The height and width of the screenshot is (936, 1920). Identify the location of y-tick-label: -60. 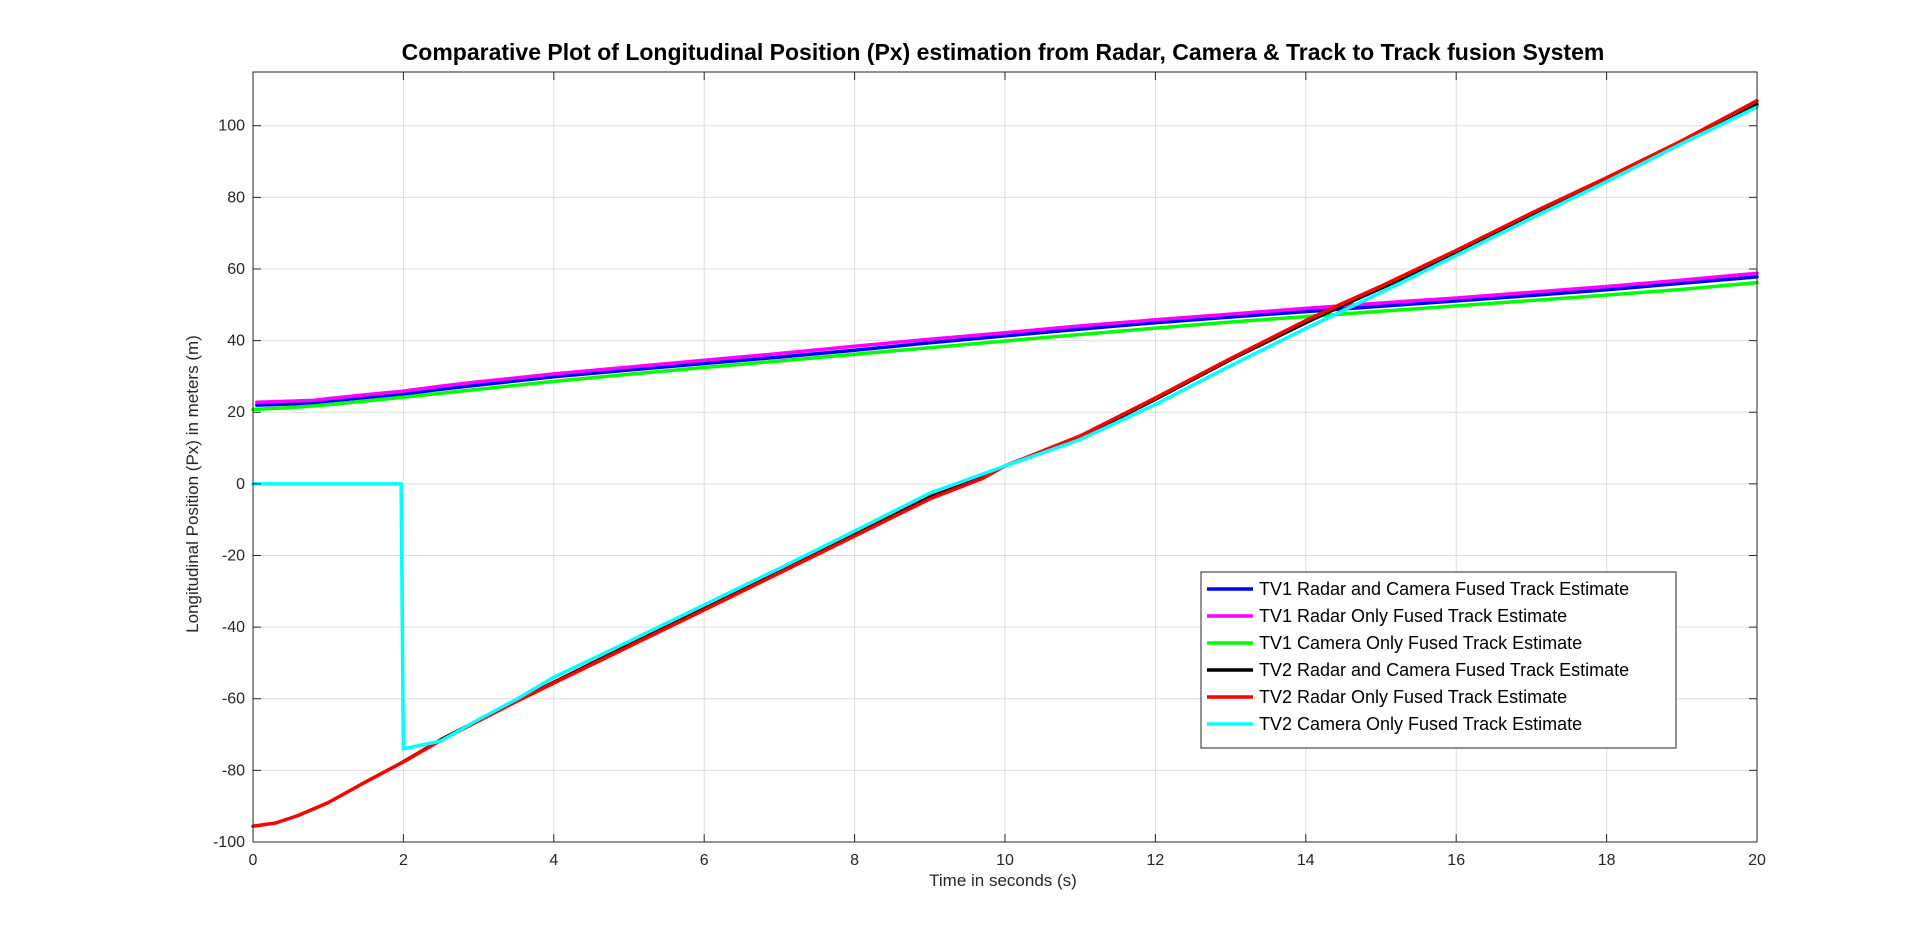
(233, 699).